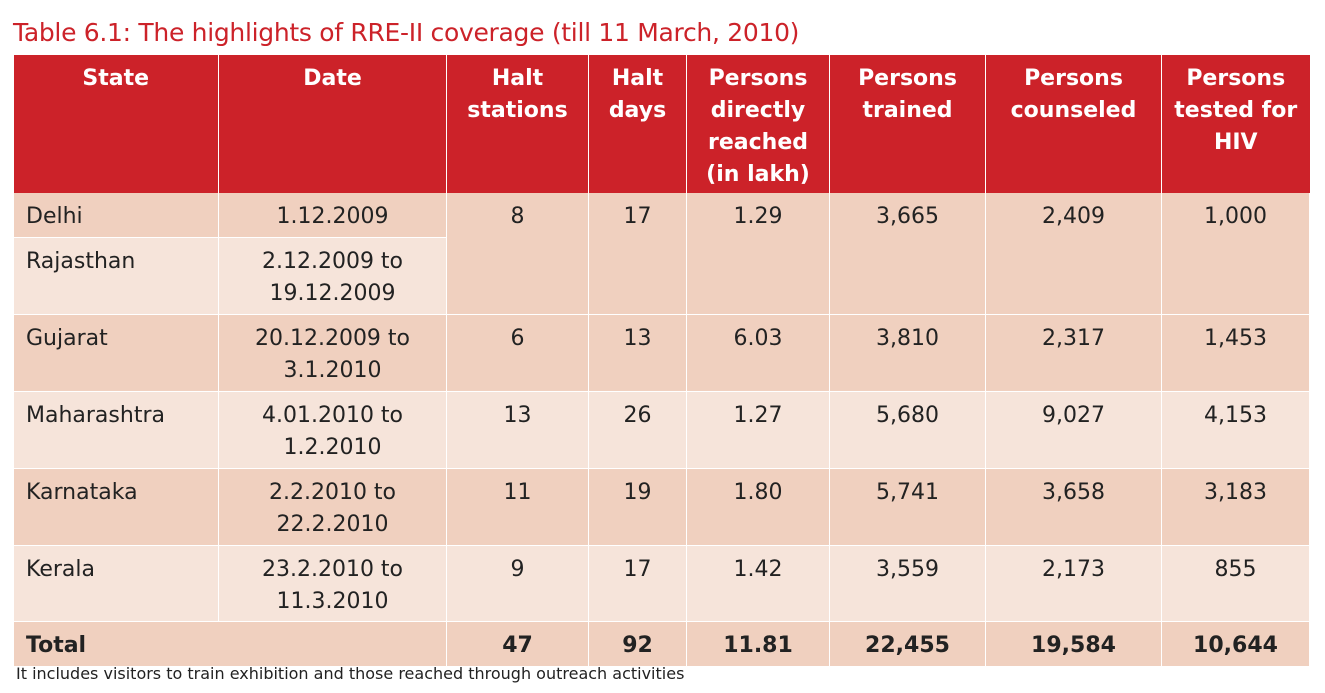 The height and width of the screenshot is (693, 1325). What do you see at coordinates (1073, 644) in the screenshot?
I see `total-counseled: 19,584` at bounding box center [1073, 644].